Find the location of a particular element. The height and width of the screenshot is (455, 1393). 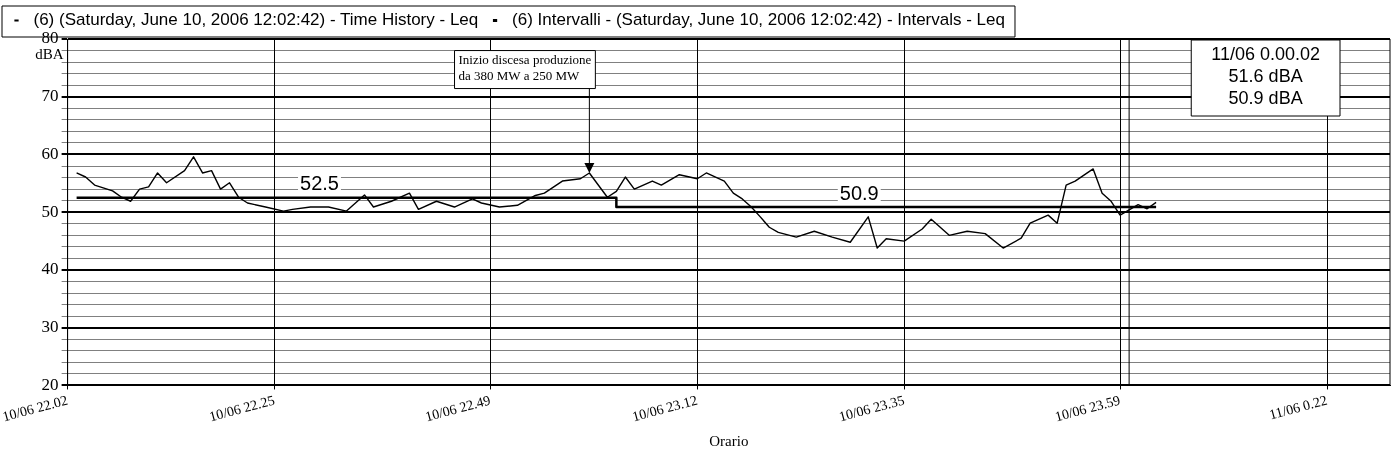

x-tick-label: 10/06 23.59 is located at coordinates (1087, 408).